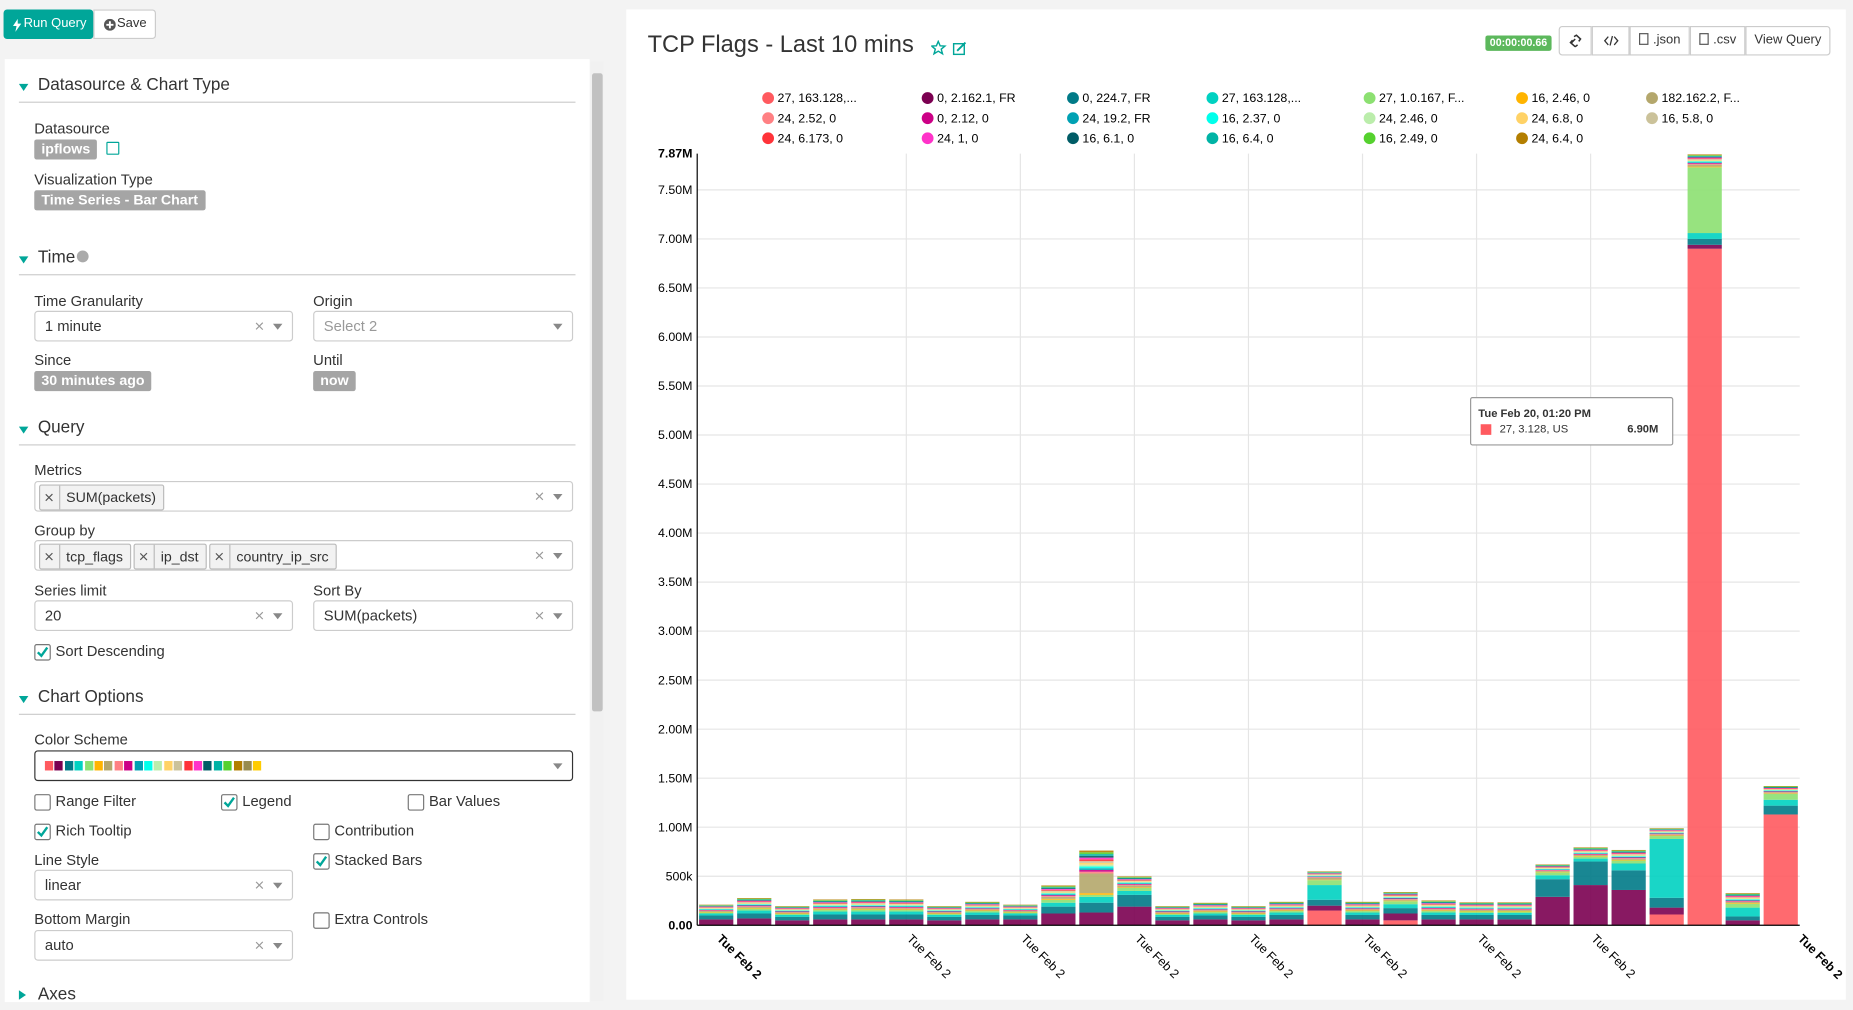 This screenshot has height=1010, width=1853. I want to click on checkmark, so click(321, 861).